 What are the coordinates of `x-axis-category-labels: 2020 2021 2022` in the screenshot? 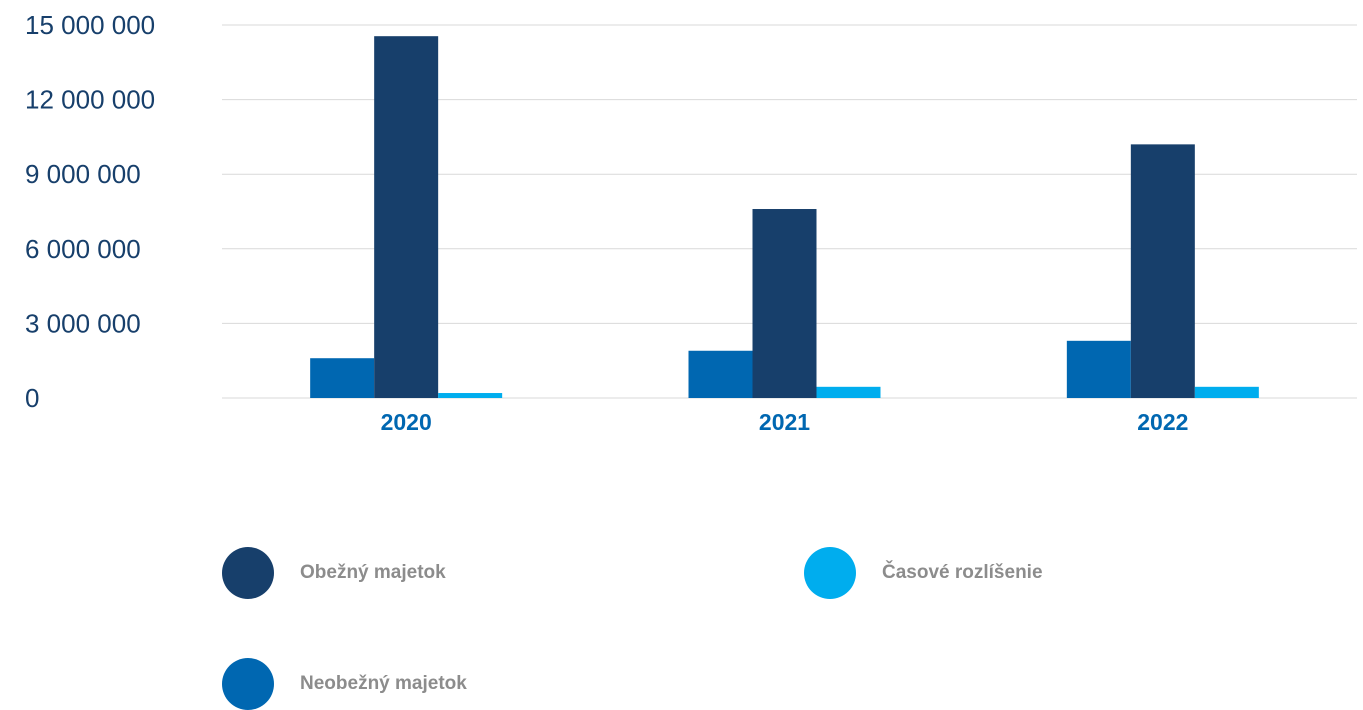 It's located at (785, 422).